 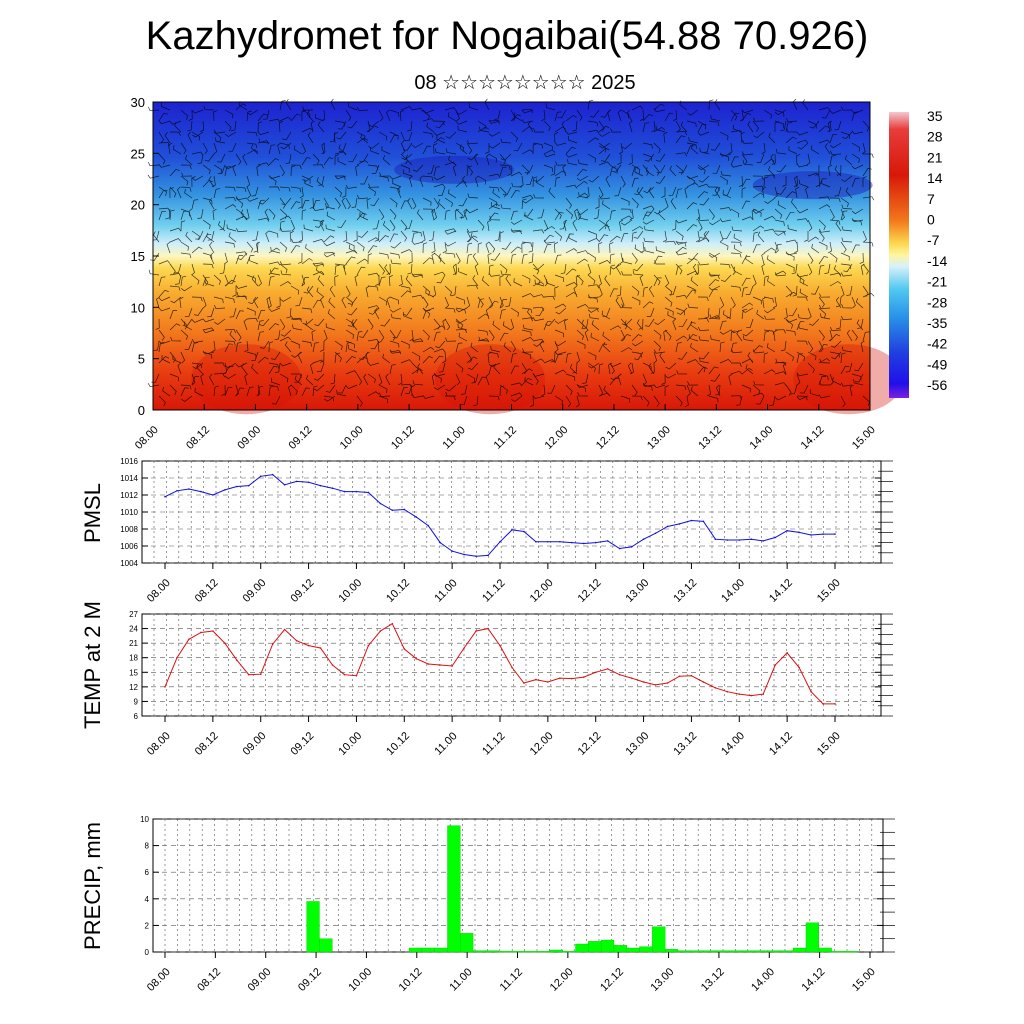 I want to click on xtick-label: 12.12, so click(x=612, y=980).